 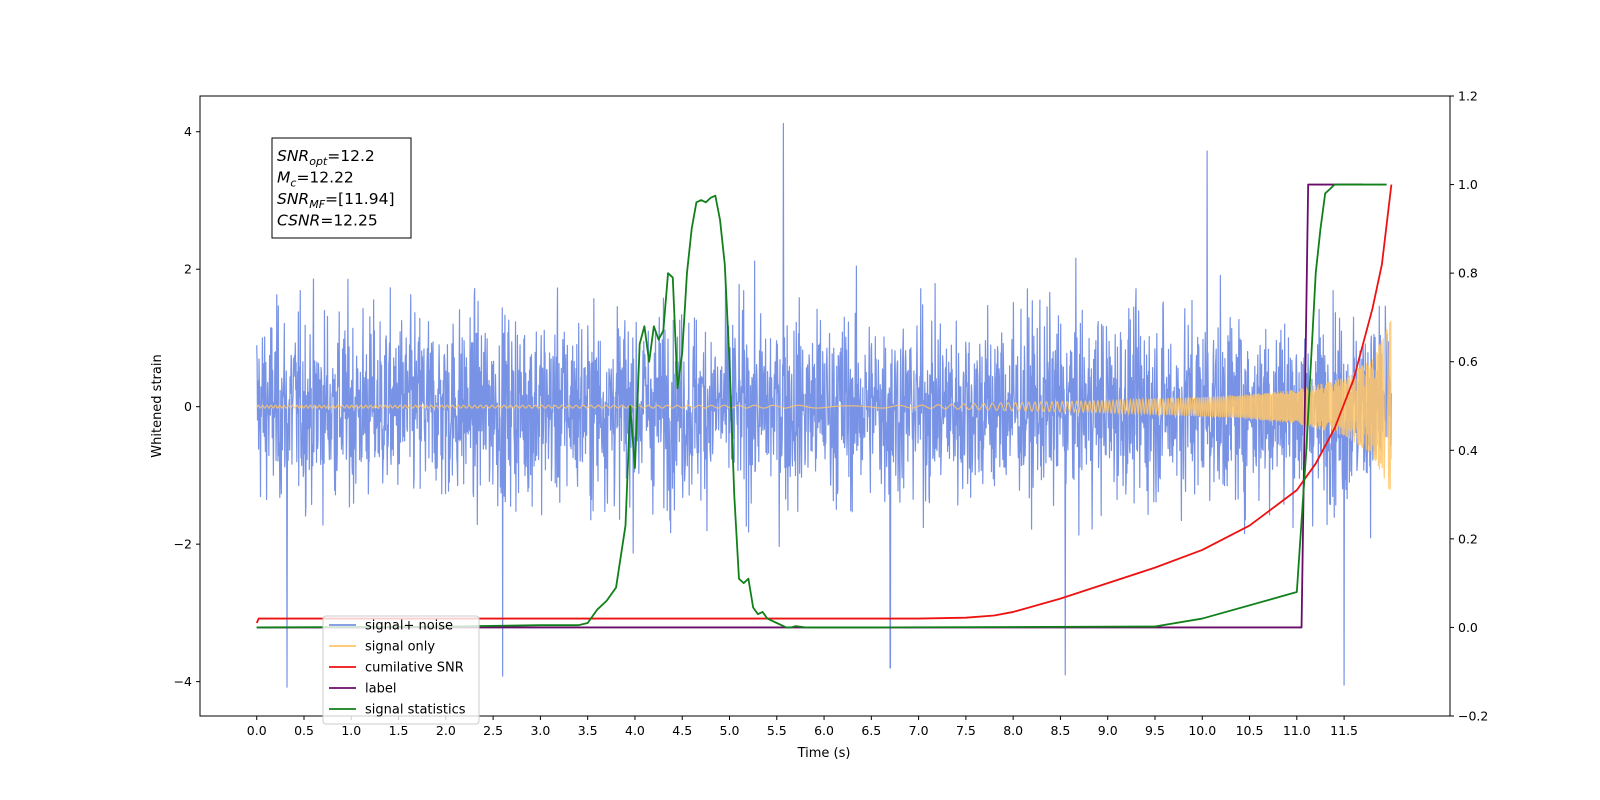 What do you see at coordinates (415, 710) in the screenshot?
I see `legend-label: signal statistics` at bounding box center [415, 710].